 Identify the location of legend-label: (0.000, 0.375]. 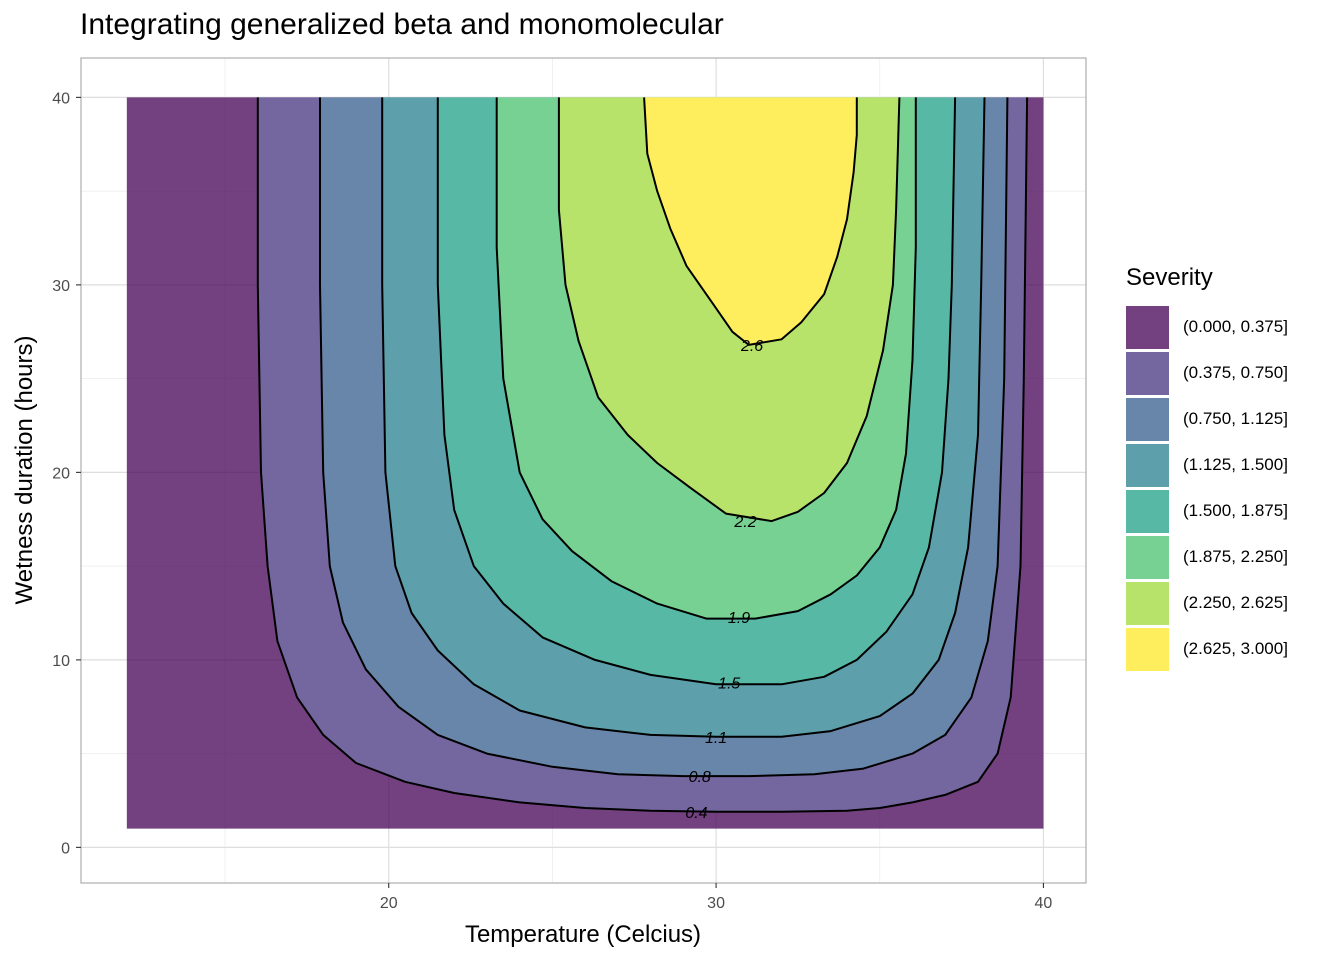
(1235, 326).